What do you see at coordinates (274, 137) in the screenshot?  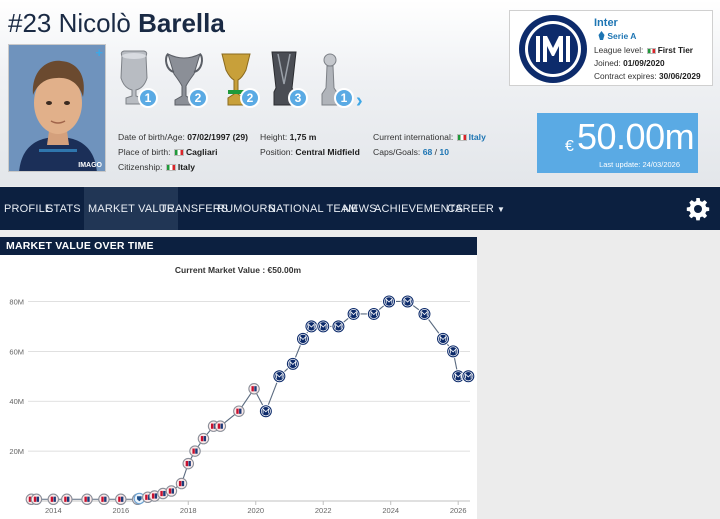 I see `height-label: Height:` at bounding box center [274, 137].